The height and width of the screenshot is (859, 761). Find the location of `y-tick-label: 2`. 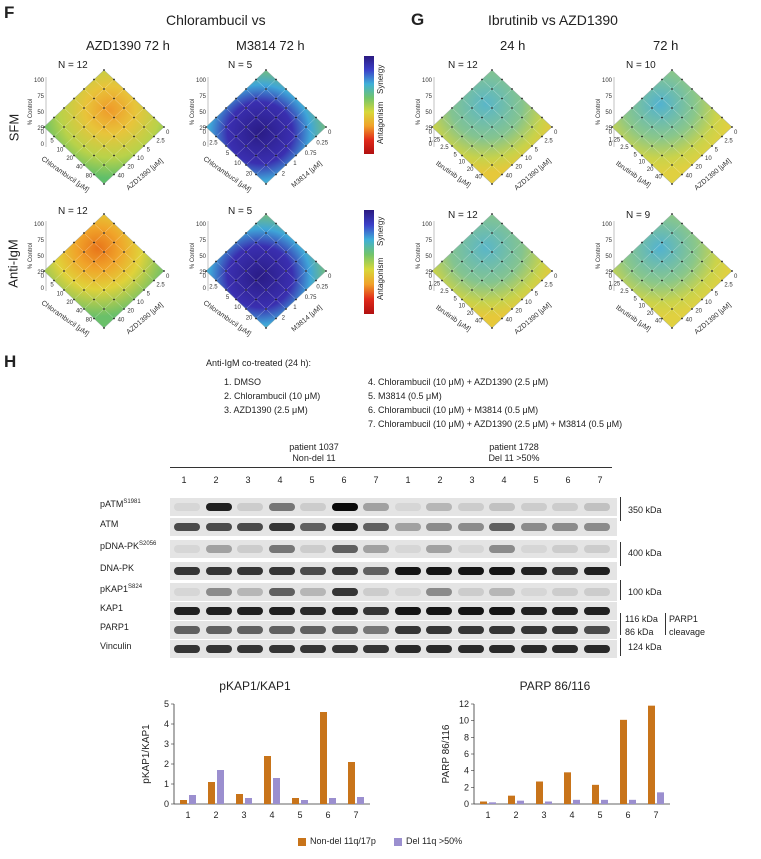

y-tick-label: 2 is located at coordinates (466, 787).